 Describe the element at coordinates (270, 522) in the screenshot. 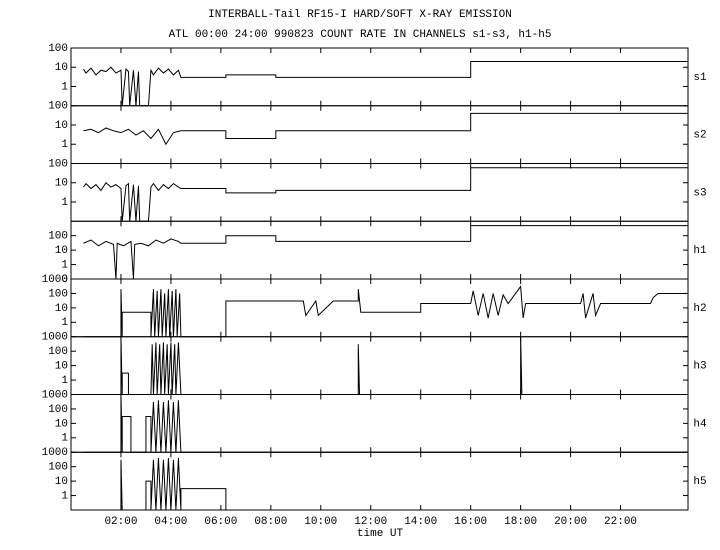

I see `x-tick-label: 08:00` at that location.